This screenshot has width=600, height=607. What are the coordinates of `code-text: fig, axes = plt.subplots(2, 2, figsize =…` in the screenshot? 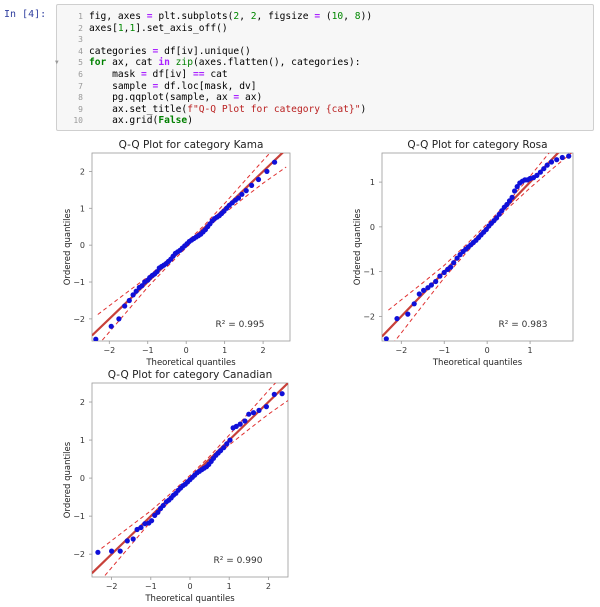 It's located at (231, 16).